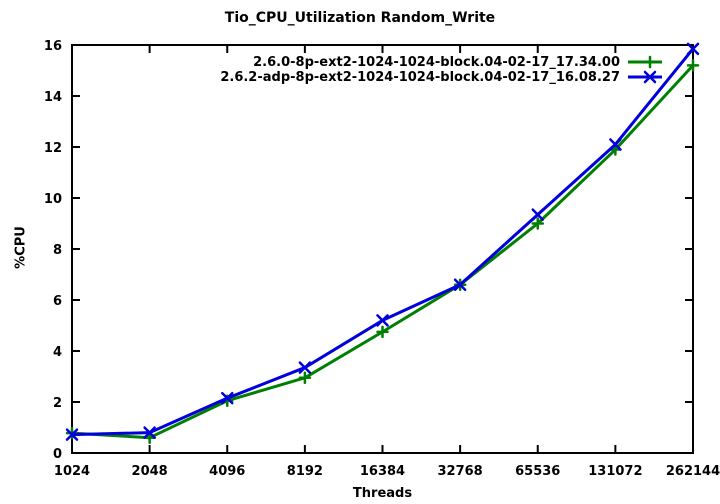  I want to click on x-tick-label: 262144, so click(693, 471).